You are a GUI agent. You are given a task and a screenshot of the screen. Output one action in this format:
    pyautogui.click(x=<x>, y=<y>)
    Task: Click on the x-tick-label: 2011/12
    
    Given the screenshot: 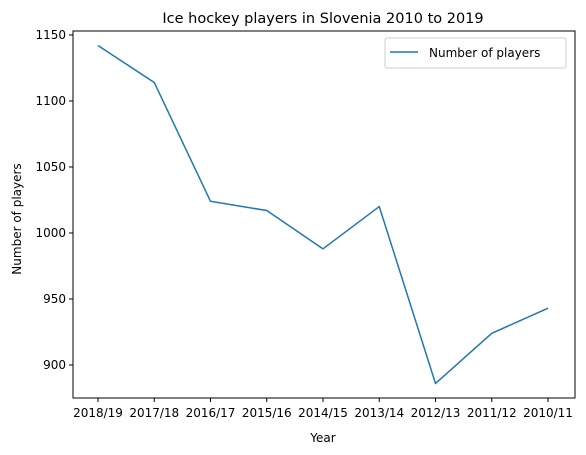 What is the action you would take?
    pyautogui.click(x=492, y=413)
    